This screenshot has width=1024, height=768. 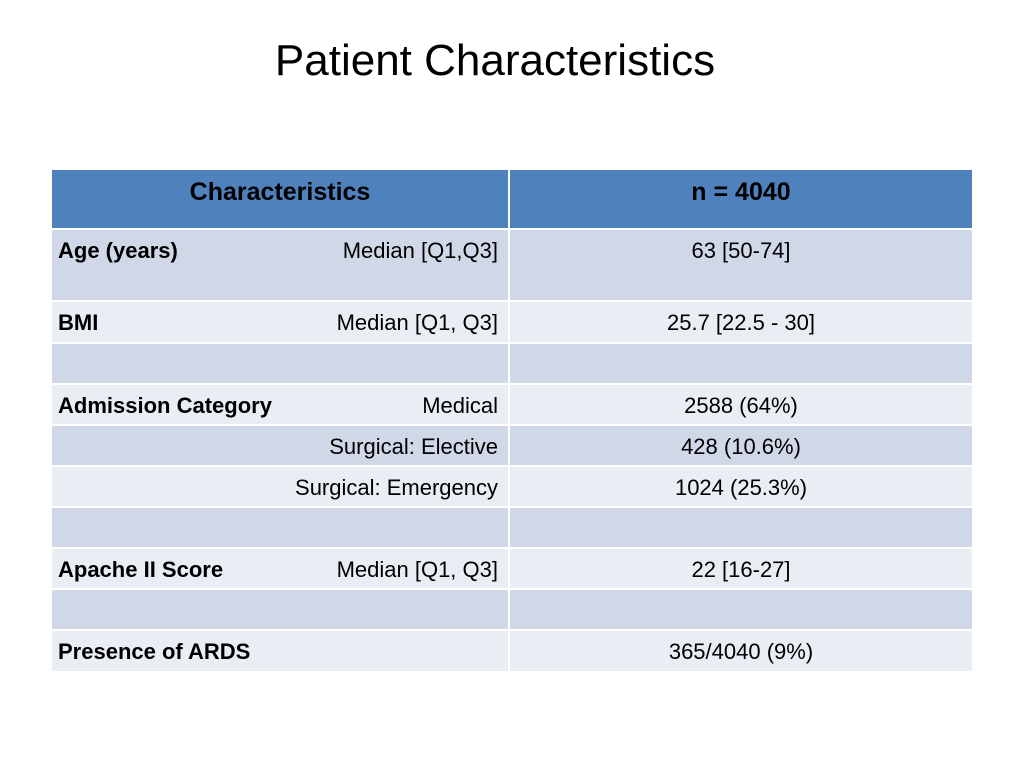 What do you see at coordinates (141, 569) in the screenshot?
I see `row-label: Apache II Score` at bounding box center [141, 569].